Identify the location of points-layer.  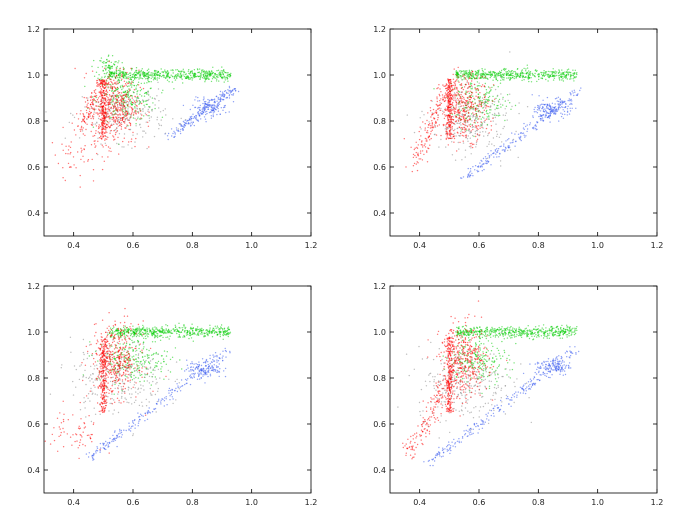
(142, 121).